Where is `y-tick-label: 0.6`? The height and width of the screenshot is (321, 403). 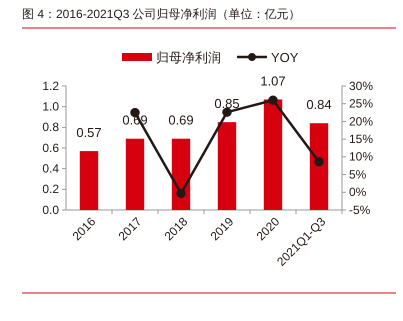
y-tick-label: 0.6 is located at coordinates (51, 147).